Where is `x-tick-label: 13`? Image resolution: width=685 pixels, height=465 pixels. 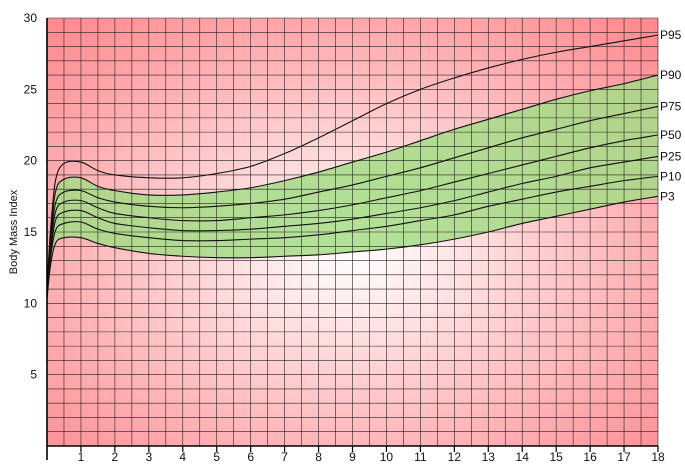 x-tick-label: 13 is located at coordinates (489, 457).